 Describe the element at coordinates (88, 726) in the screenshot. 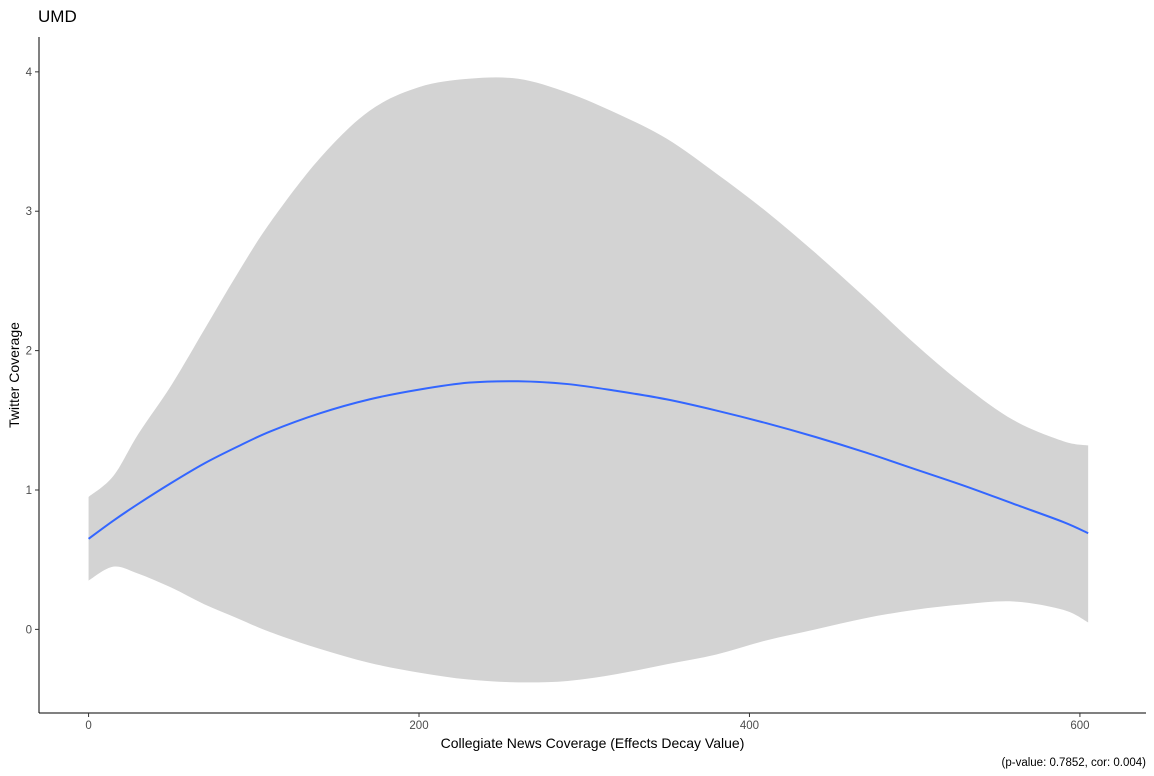

I see `x-tick-label: 0` at that location.